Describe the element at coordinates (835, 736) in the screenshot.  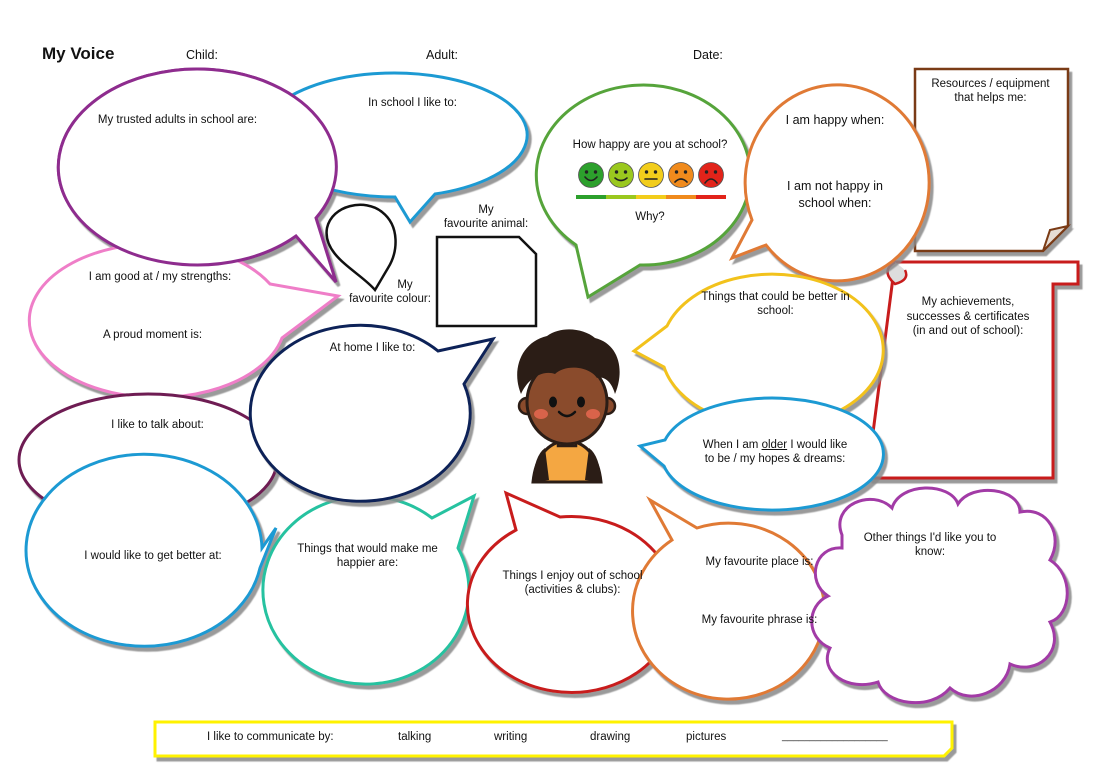
I see `communicate-option-blank: ___________________` at that location.